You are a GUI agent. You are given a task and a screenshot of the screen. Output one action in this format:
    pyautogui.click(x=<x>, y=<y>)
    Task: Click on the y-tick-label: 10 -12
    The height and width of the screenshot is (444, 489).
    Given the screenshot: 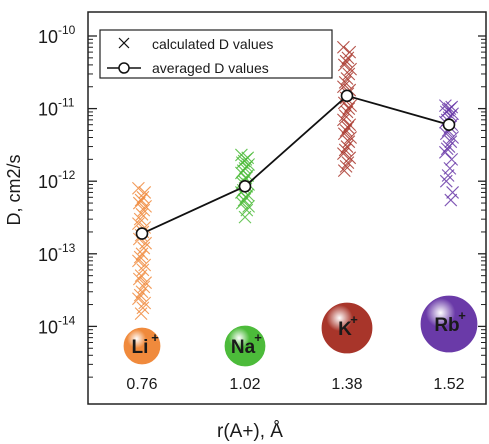 What is the action you would take?
    pyautogui.click(x=57, y=180)
    